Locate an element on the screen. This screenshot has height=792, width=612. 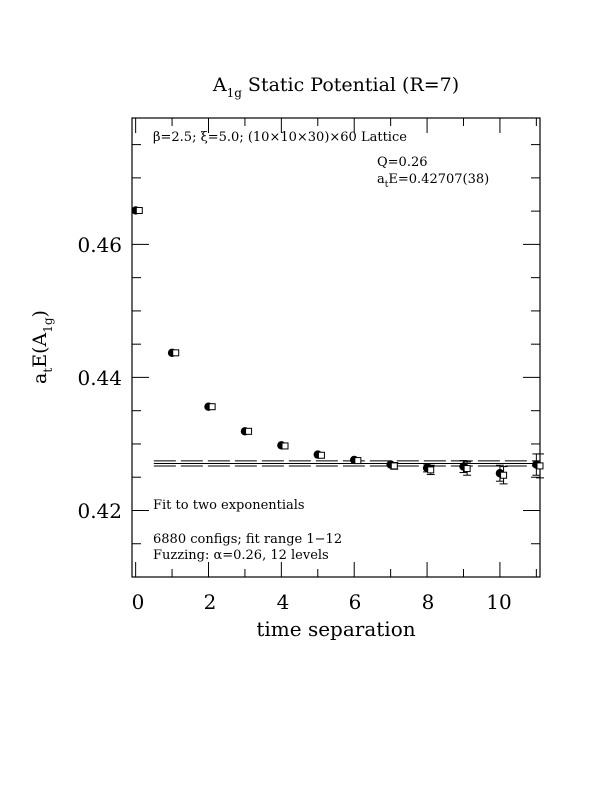
x-tick-label-10: 10 is located at coordinates (498, 602).